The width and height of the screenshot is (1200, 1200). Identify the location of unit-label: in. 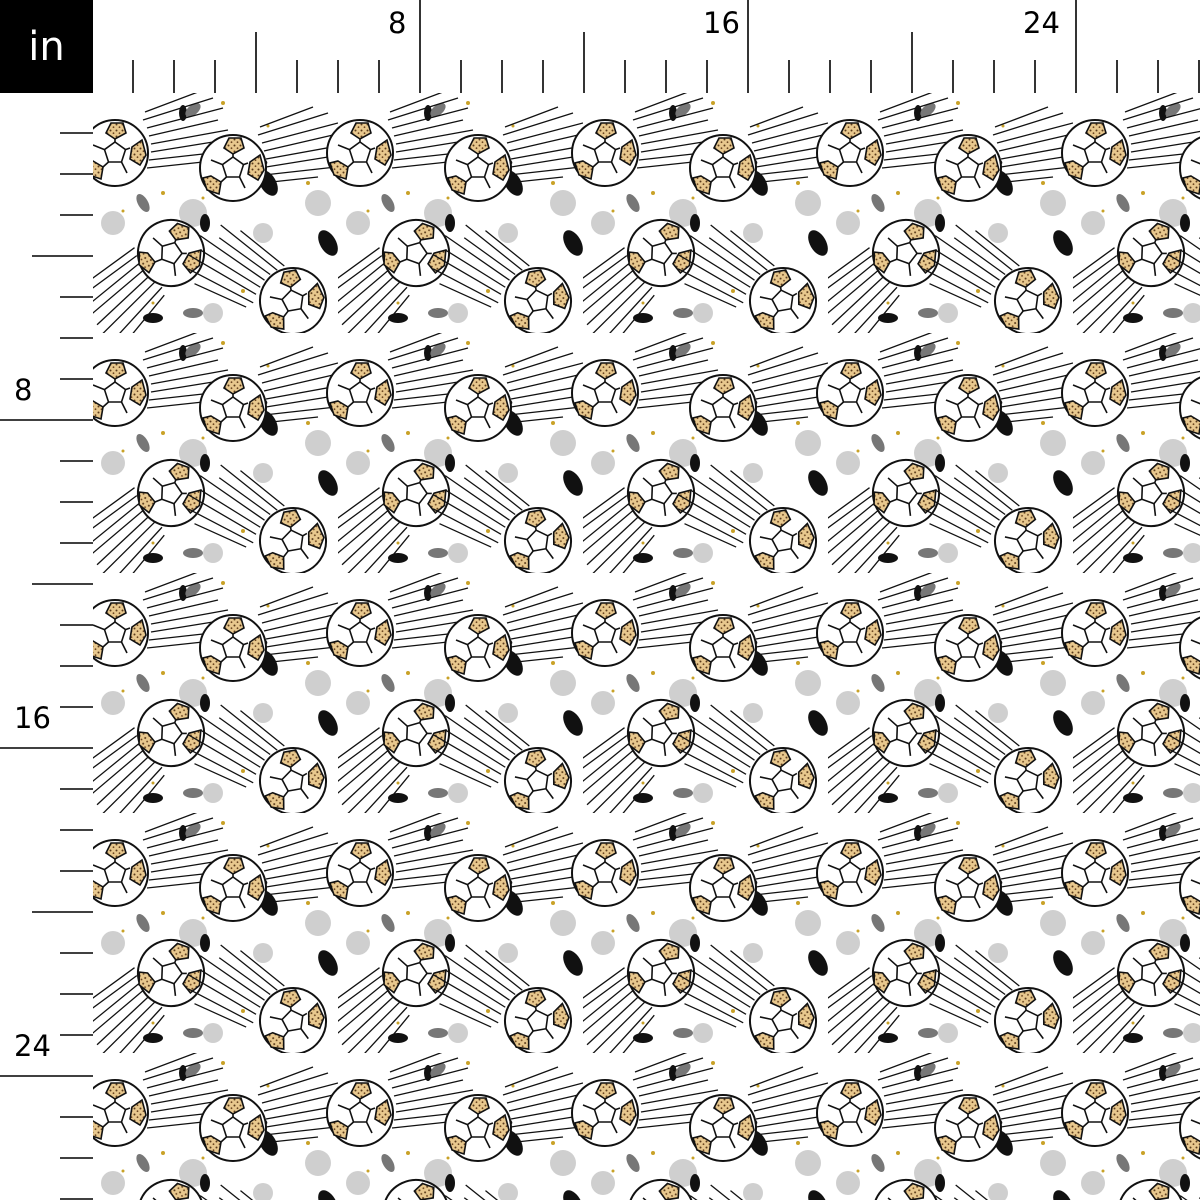
(46, 46).